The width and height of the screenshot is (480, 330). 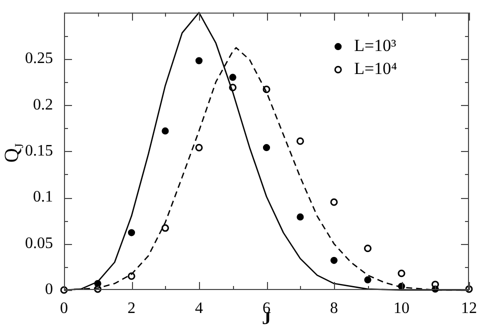 I want to click on y-tick-label: 0.05, so click(x=39, y=243).